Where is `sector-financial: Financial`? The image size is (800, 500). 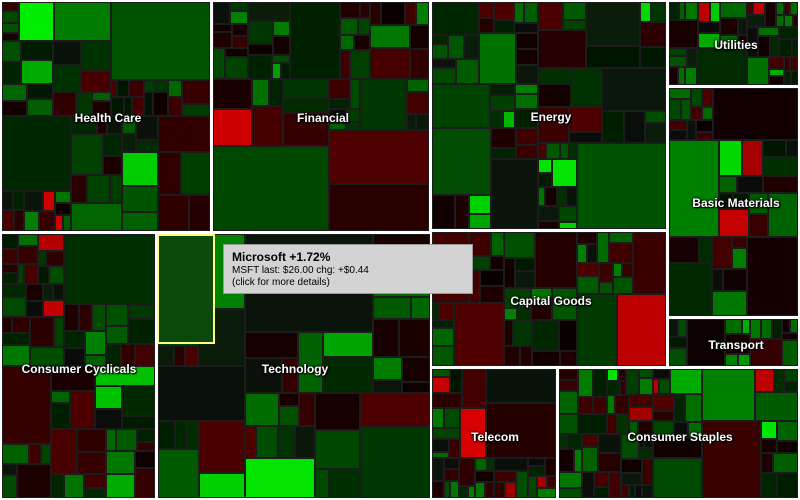 sector-financial: Financial is located at coordinates (321, 116).